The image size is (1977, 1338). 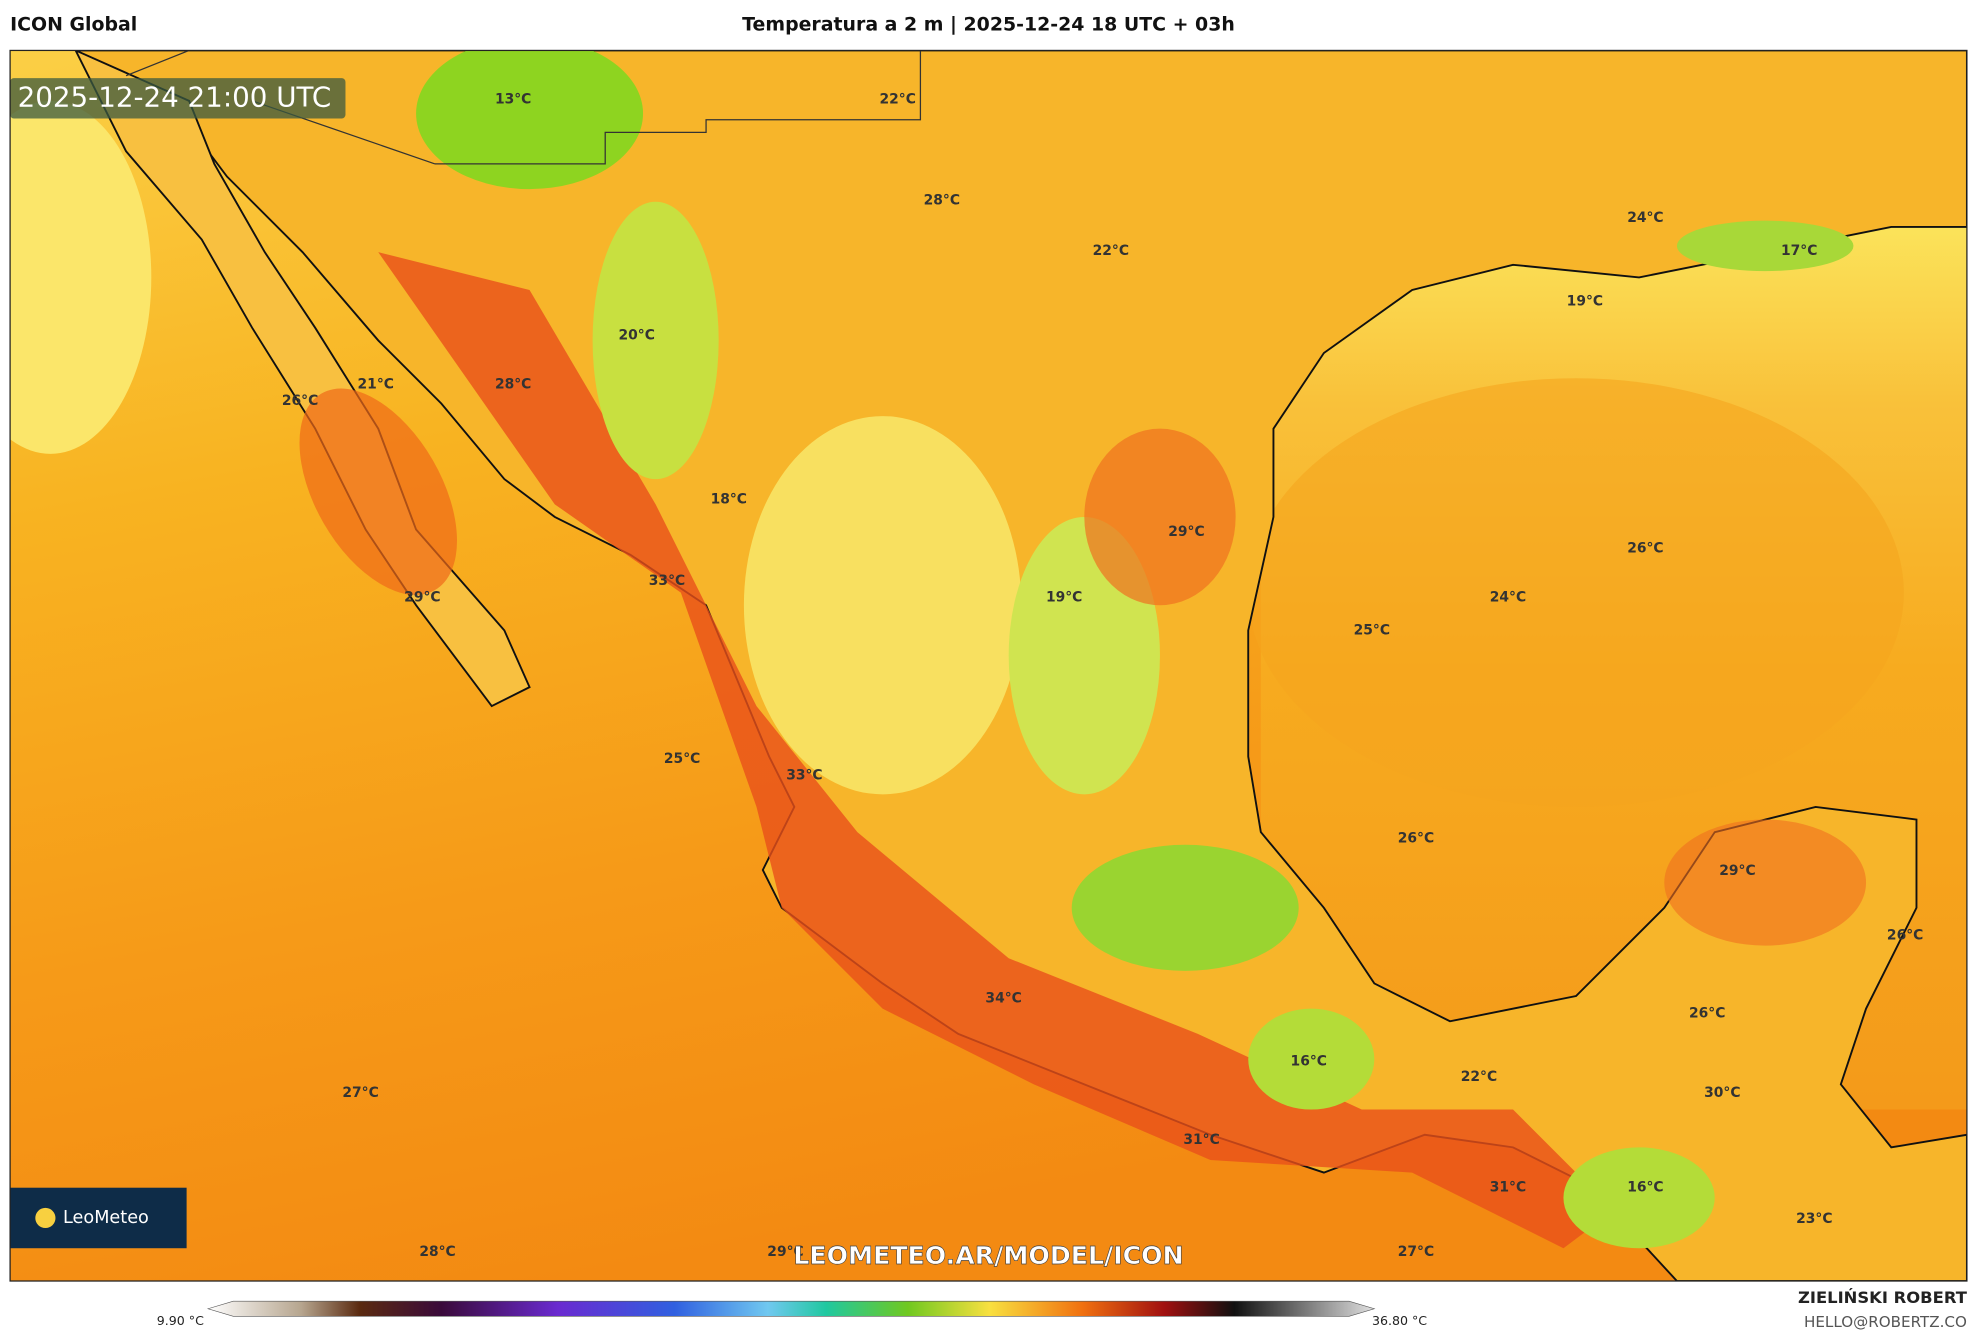 I want to click on border, so click(x=678, y=107).